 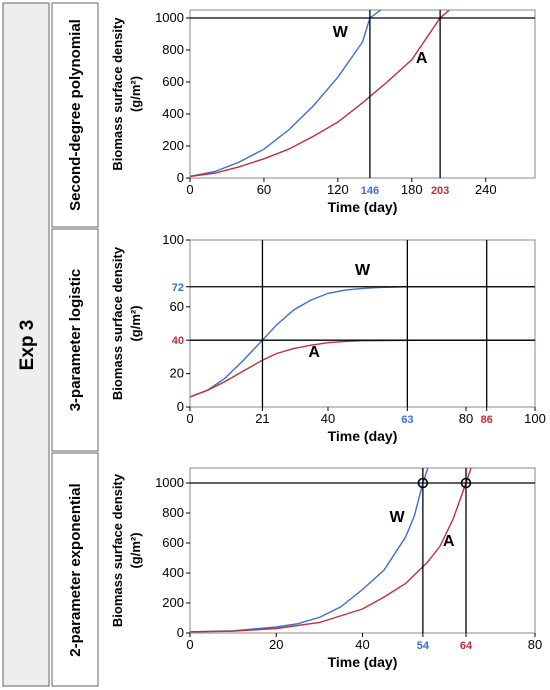 I want to click on x-tick-label: 180, so click(x=412, y=189).